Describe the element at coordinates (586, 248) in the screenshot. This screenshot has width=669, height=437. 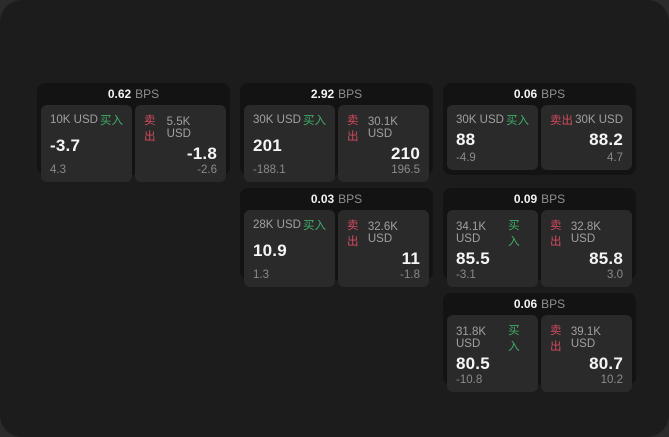
I see `sell-panel: 卖出 32.8K USD 85.8 3.0` at that location.